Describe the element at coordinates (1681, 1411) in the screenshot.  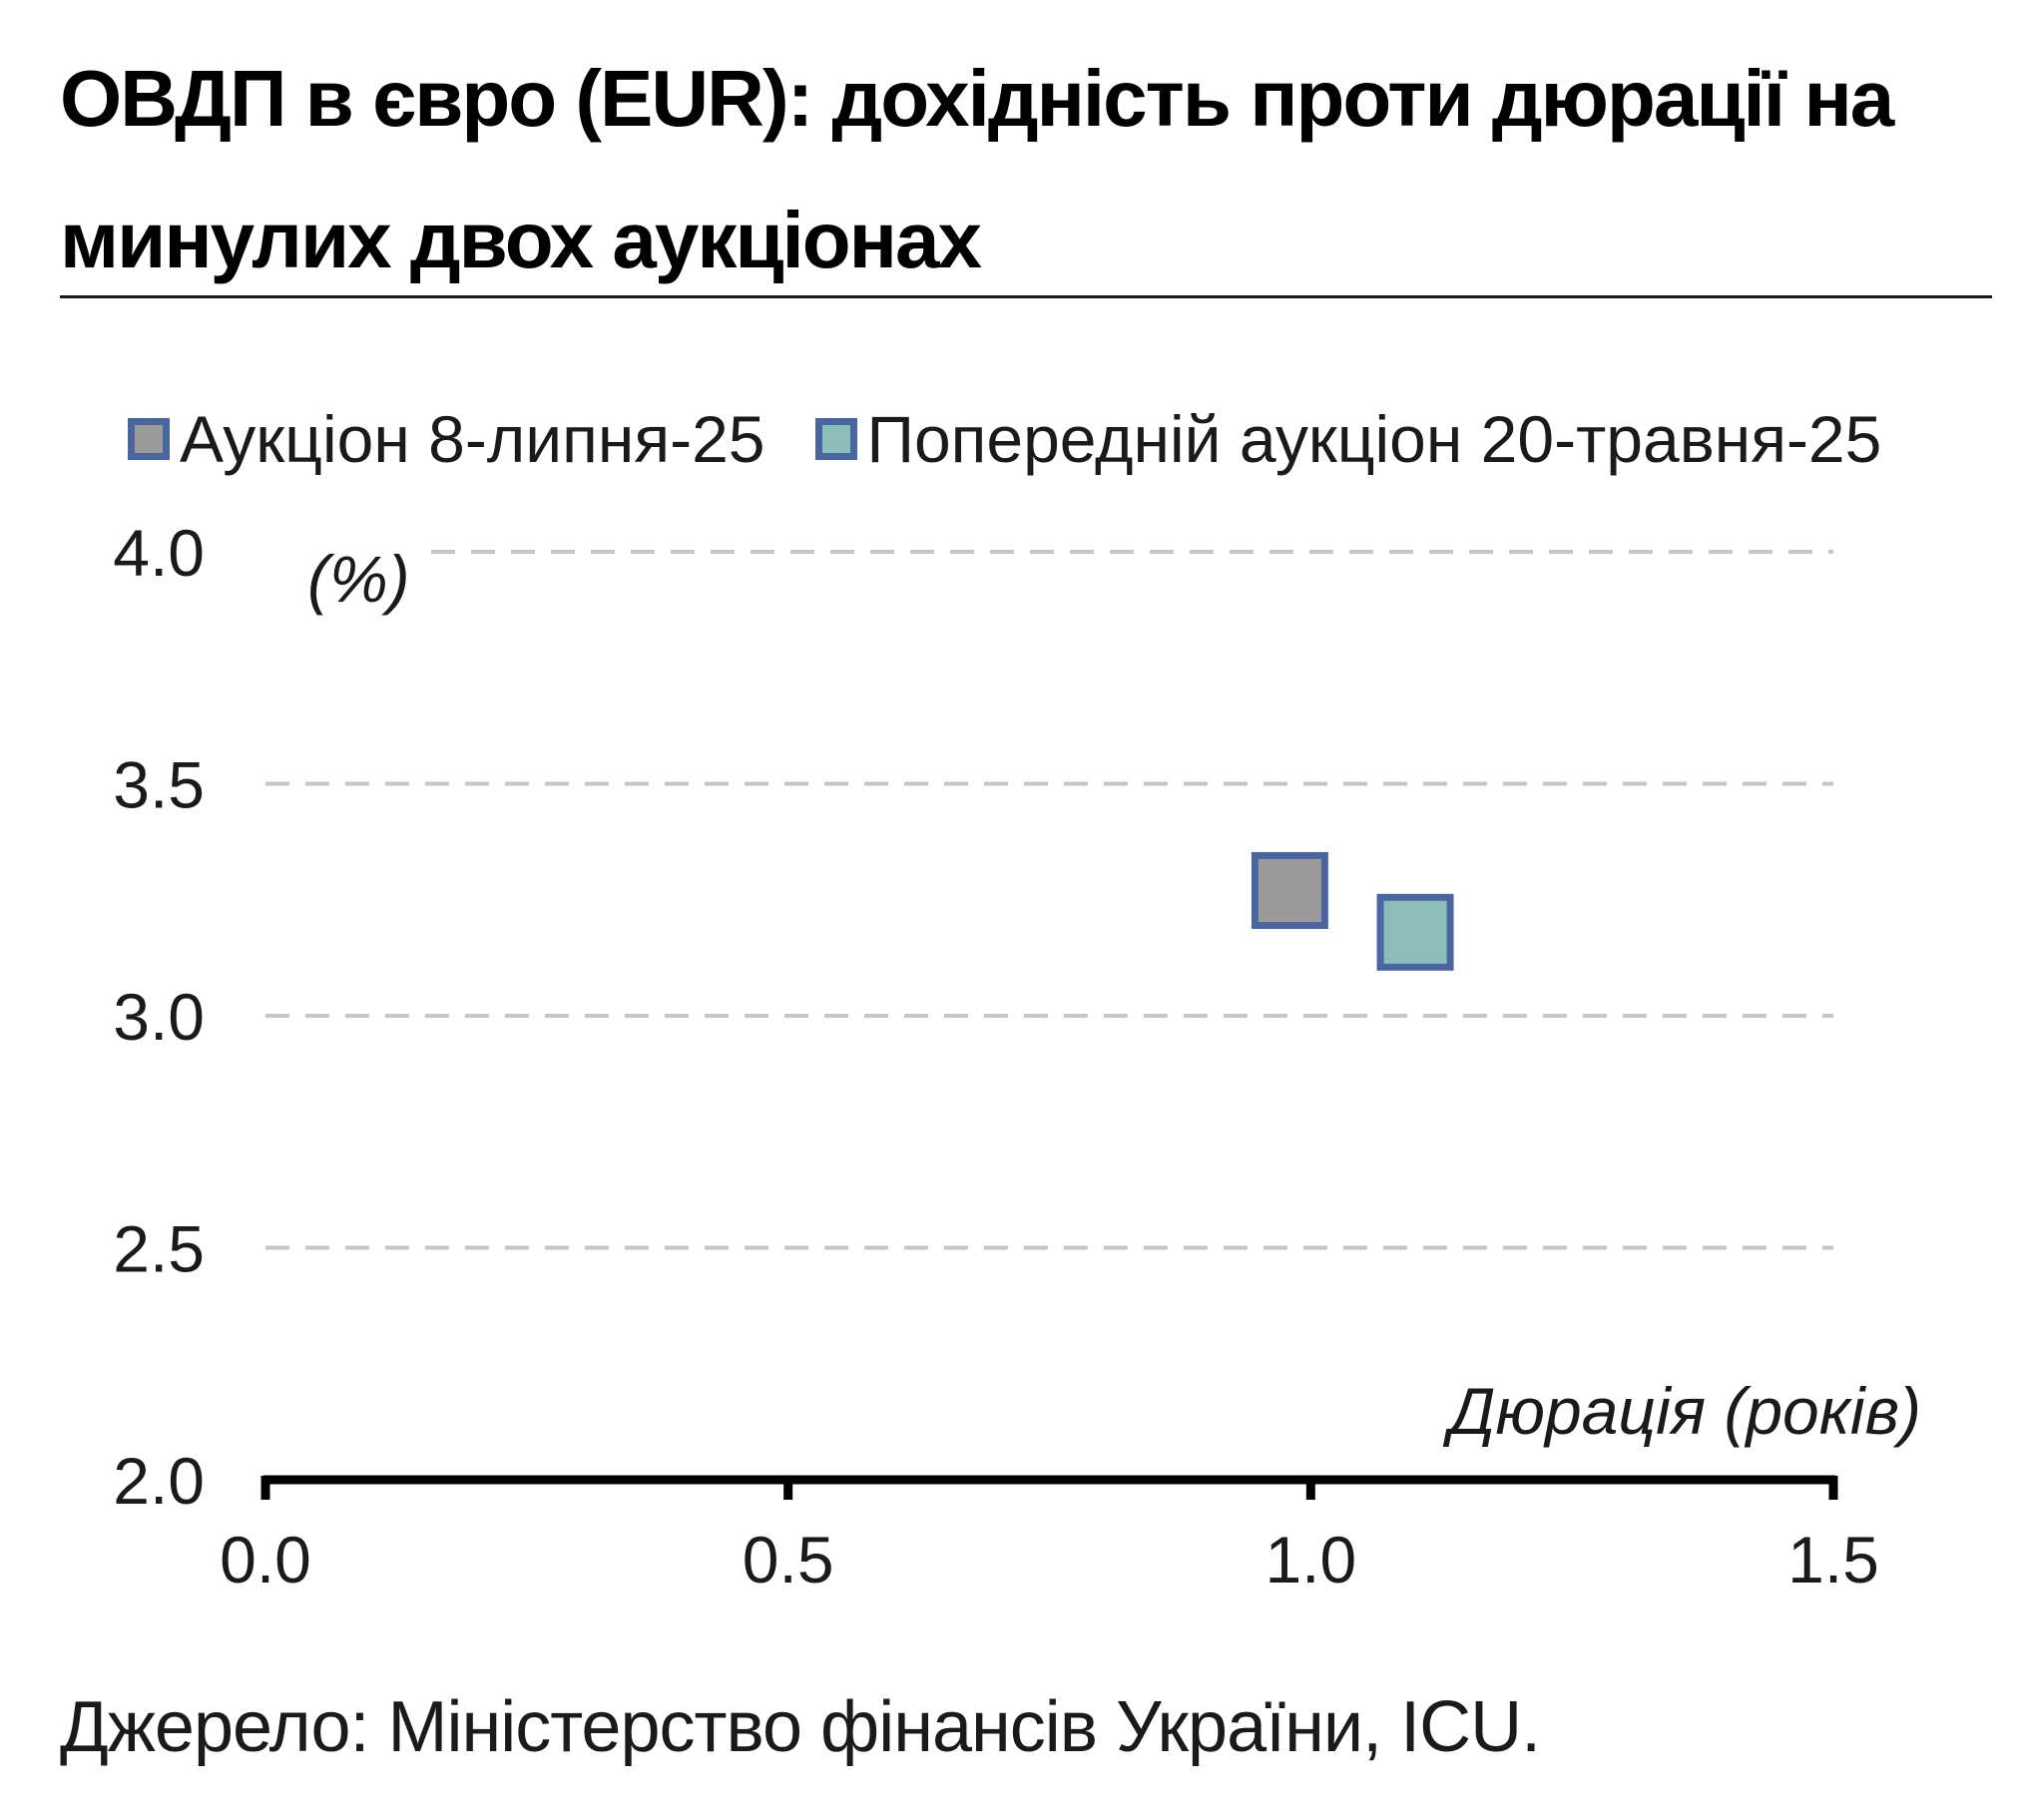
I see `x-axis-label: Дюрація (років)` at that location.